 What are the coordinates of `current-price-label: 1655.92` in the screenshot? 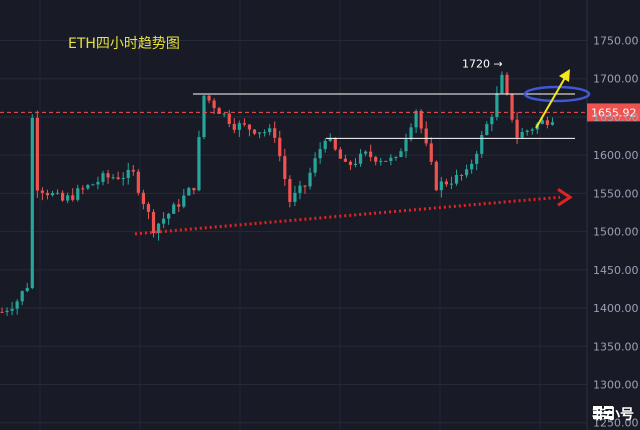 It's located at (614, 112).